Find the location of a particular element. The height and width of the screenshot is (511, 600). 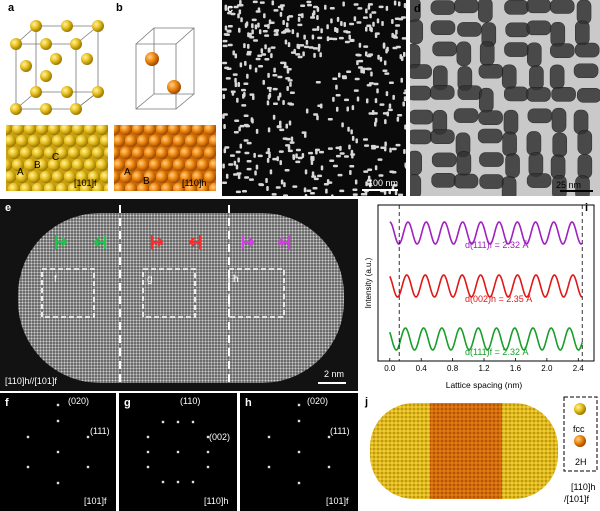

fft-pattern-g is located at coordinates (178, 452).